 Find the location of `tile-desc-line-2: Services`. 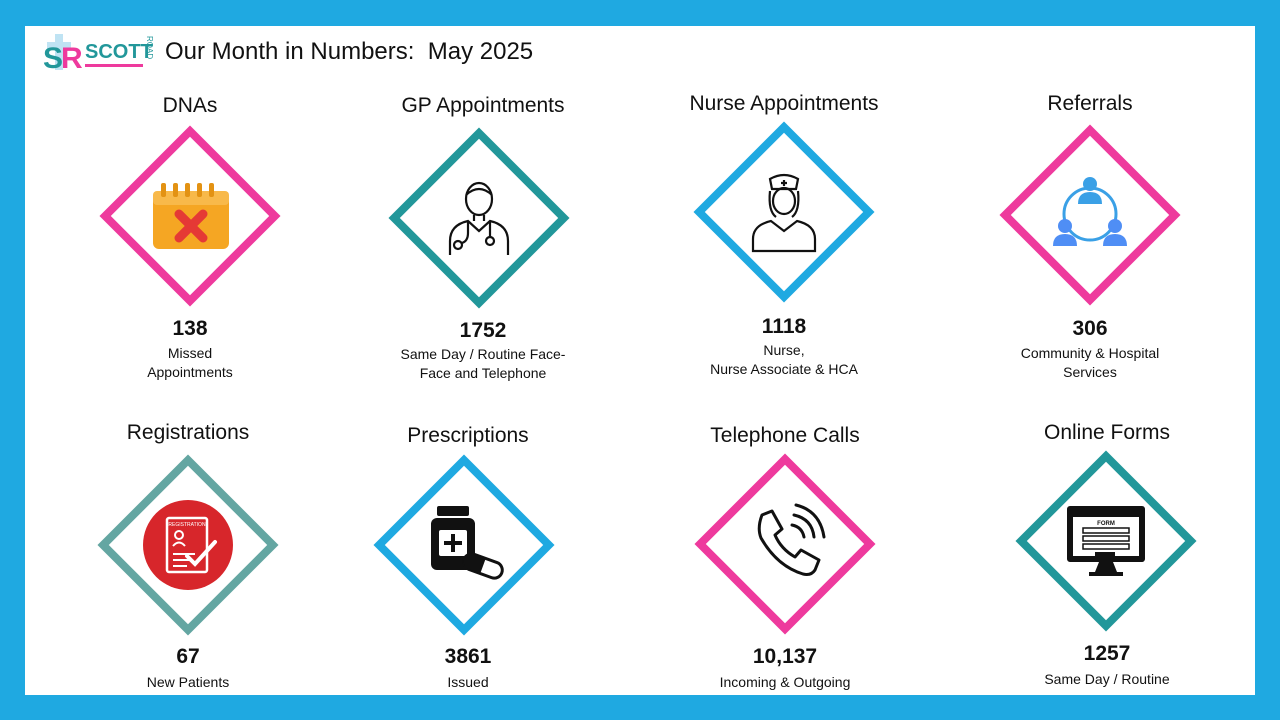

tile-desc-line-2: Services is located at coordinates (1090, 372).